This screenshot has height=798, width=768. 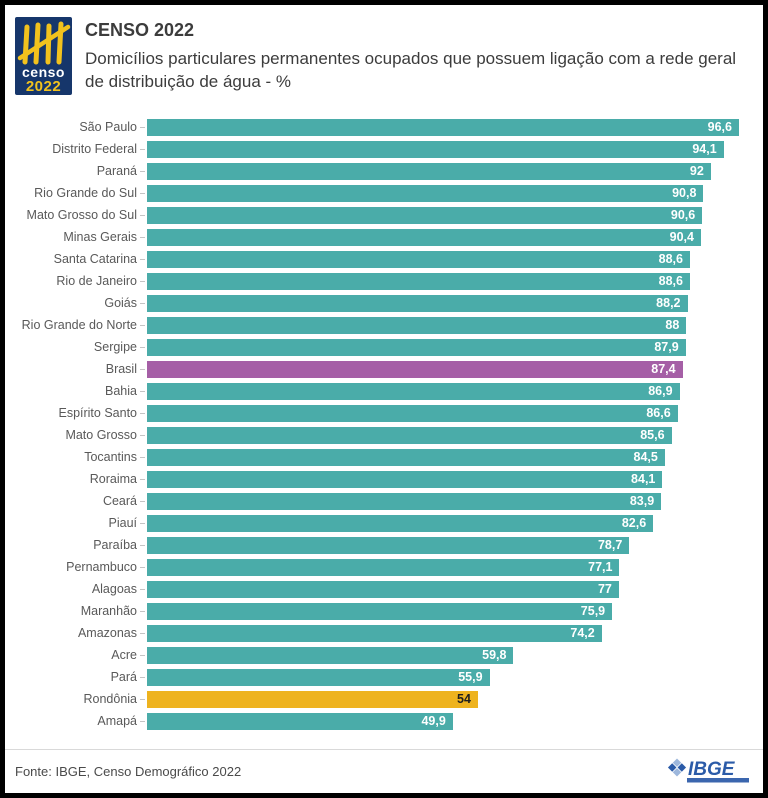 What do you see at coordinates (382, 457) in the screenshot?
I see `bar-row: Tocantins 84,5` at bounding box center [382, 457].